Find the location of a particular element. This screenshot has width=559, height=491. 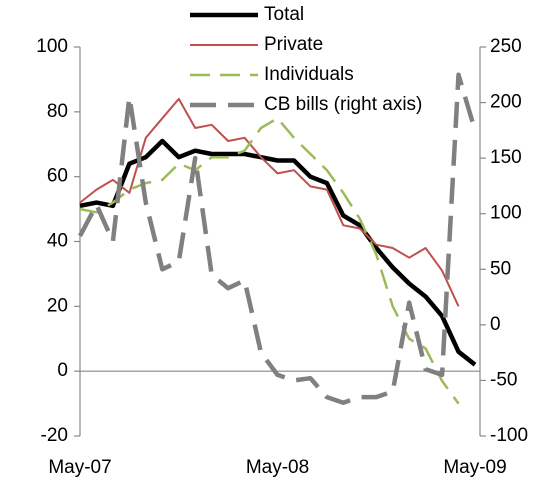

y2-tick-label: 200 is located at coordinates (506, 102).